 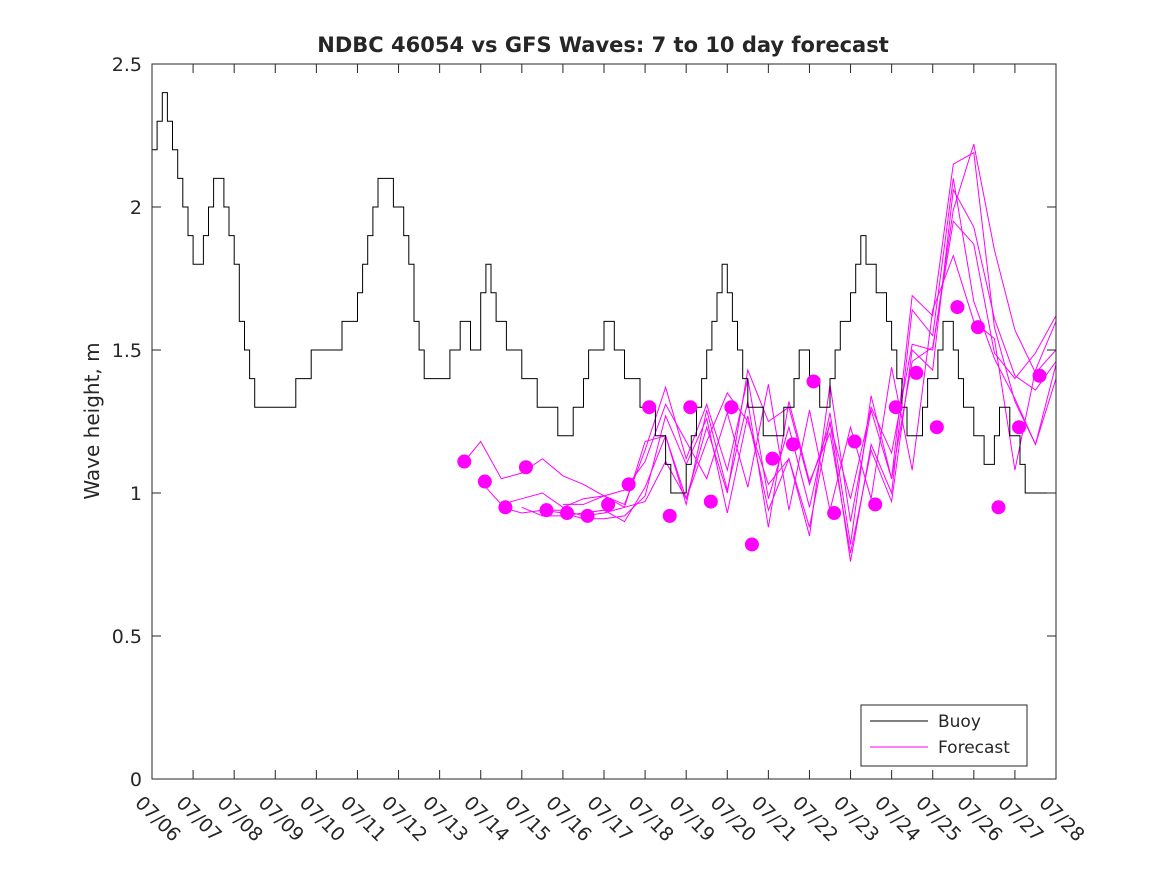 What do you see at coordinates (92, 420) in the screenshot?
I see `y-axis-label: Wave height, m` at bounding box center [92, 420].